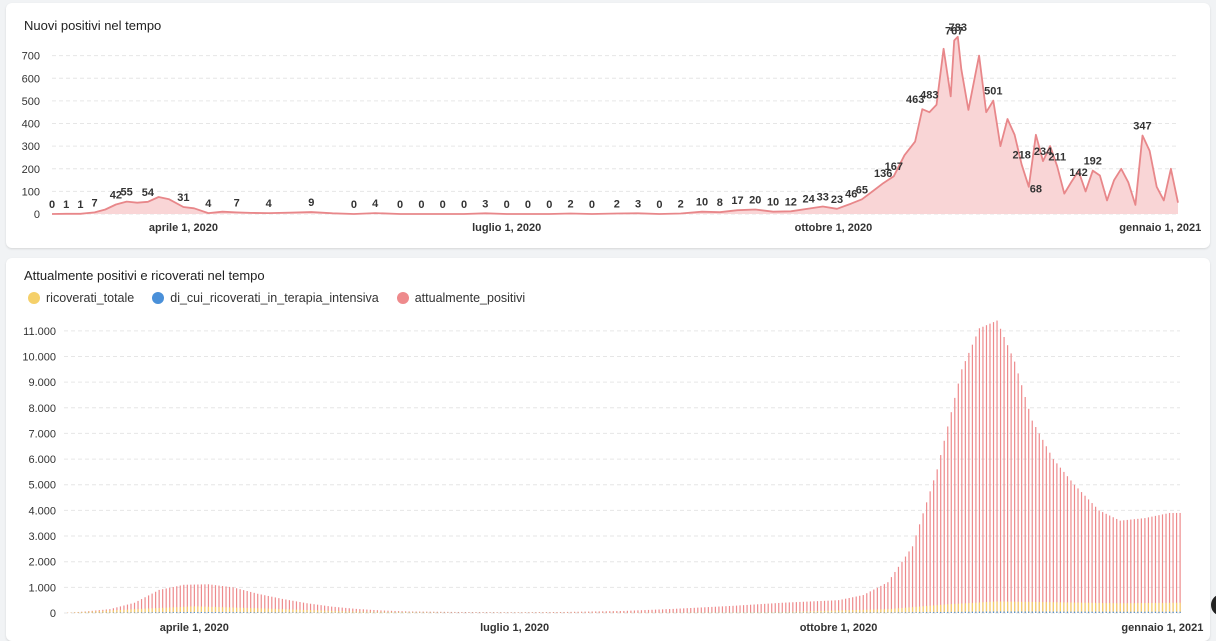 Image resolution: width=1216 pixels, height=641 pixels. What do you see at coordinates (269, 204) in the screenshot?
I see `data-label: 4` at bounding box center [269, 204].